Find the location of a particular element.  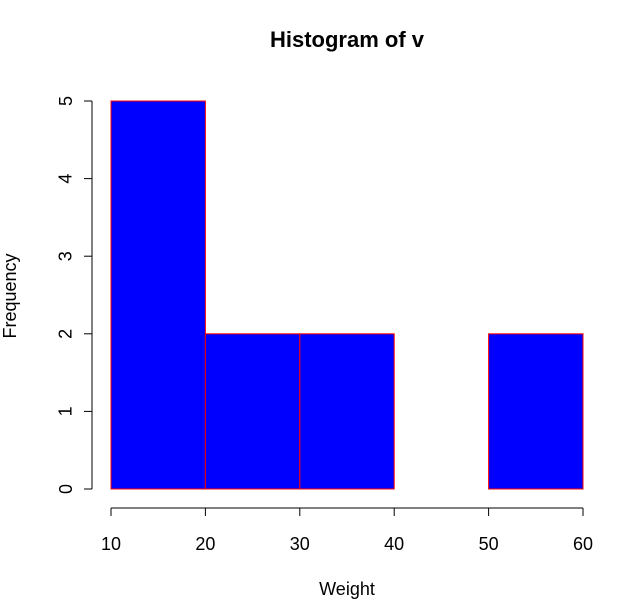

y-tick-label: 1 is located at coordinates (66, 411).